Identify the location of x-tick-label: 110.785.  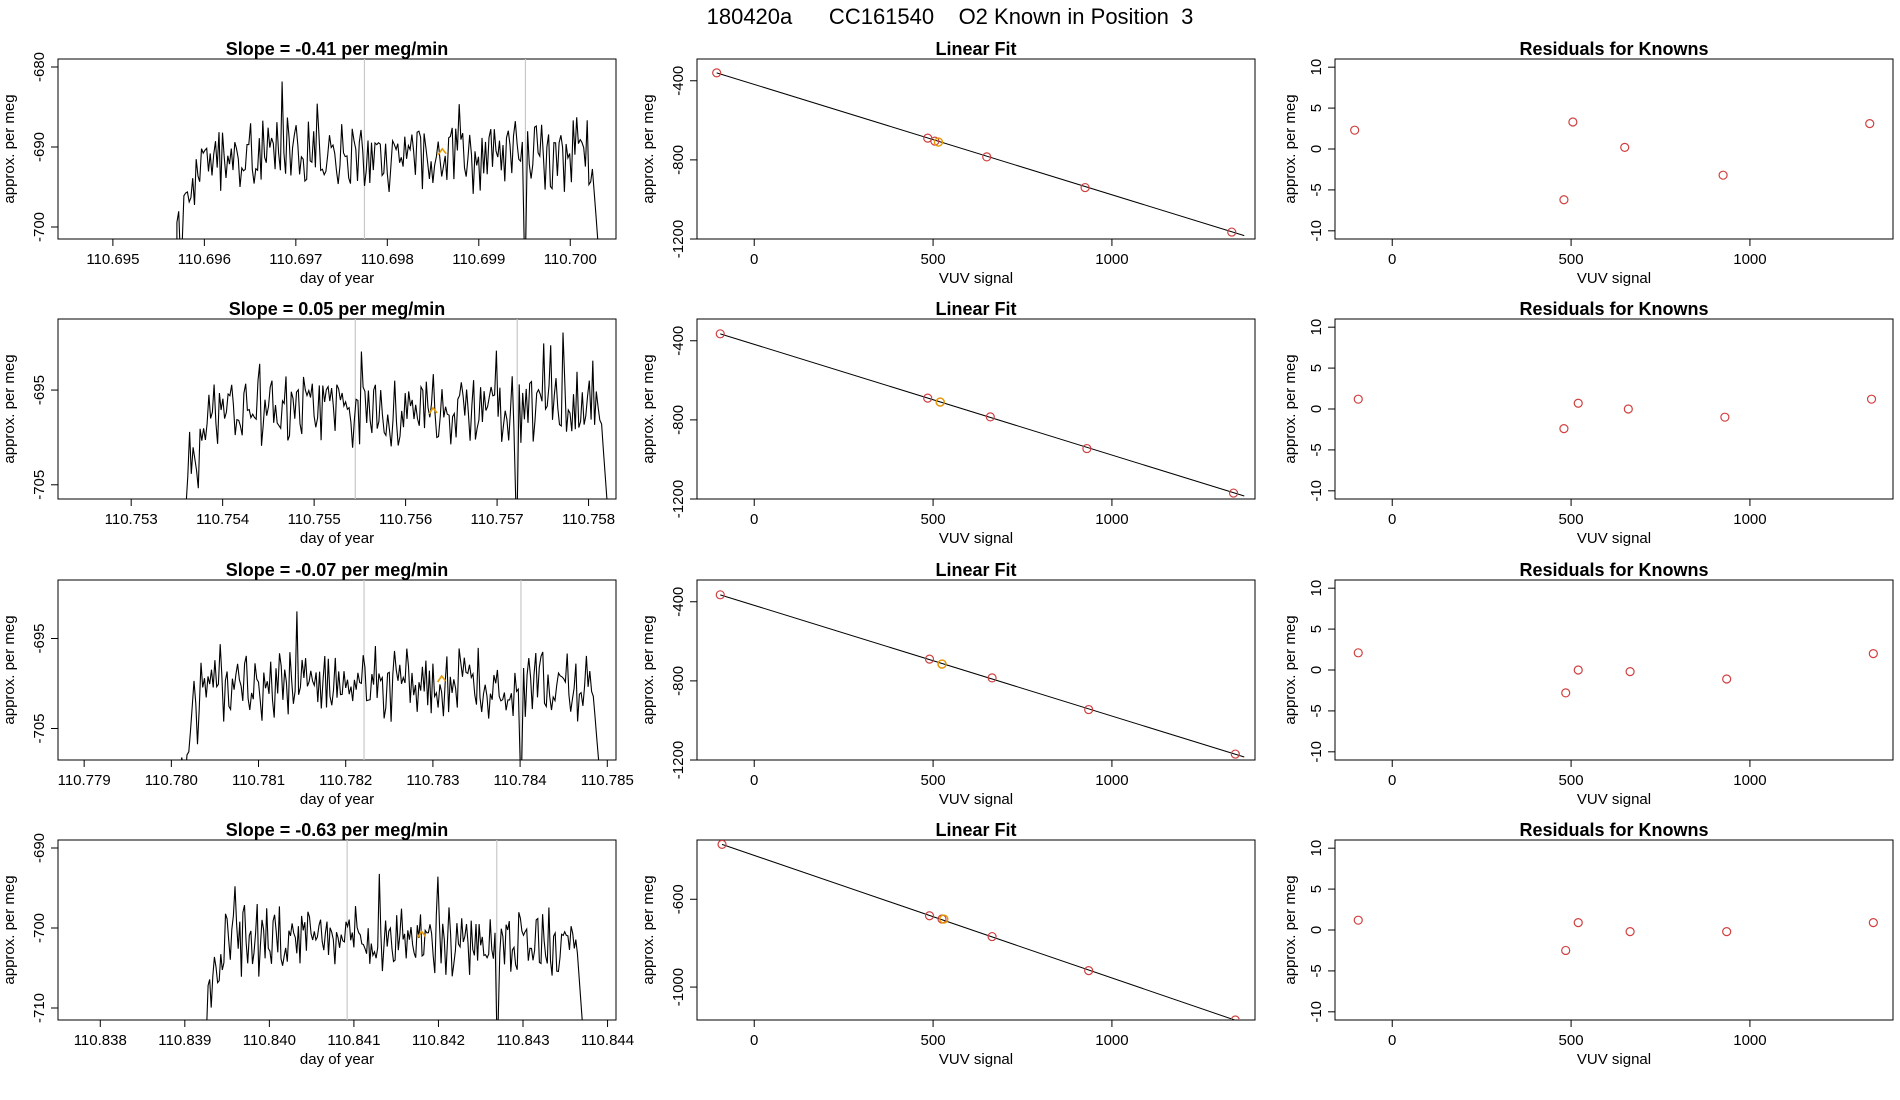
(607, 780).